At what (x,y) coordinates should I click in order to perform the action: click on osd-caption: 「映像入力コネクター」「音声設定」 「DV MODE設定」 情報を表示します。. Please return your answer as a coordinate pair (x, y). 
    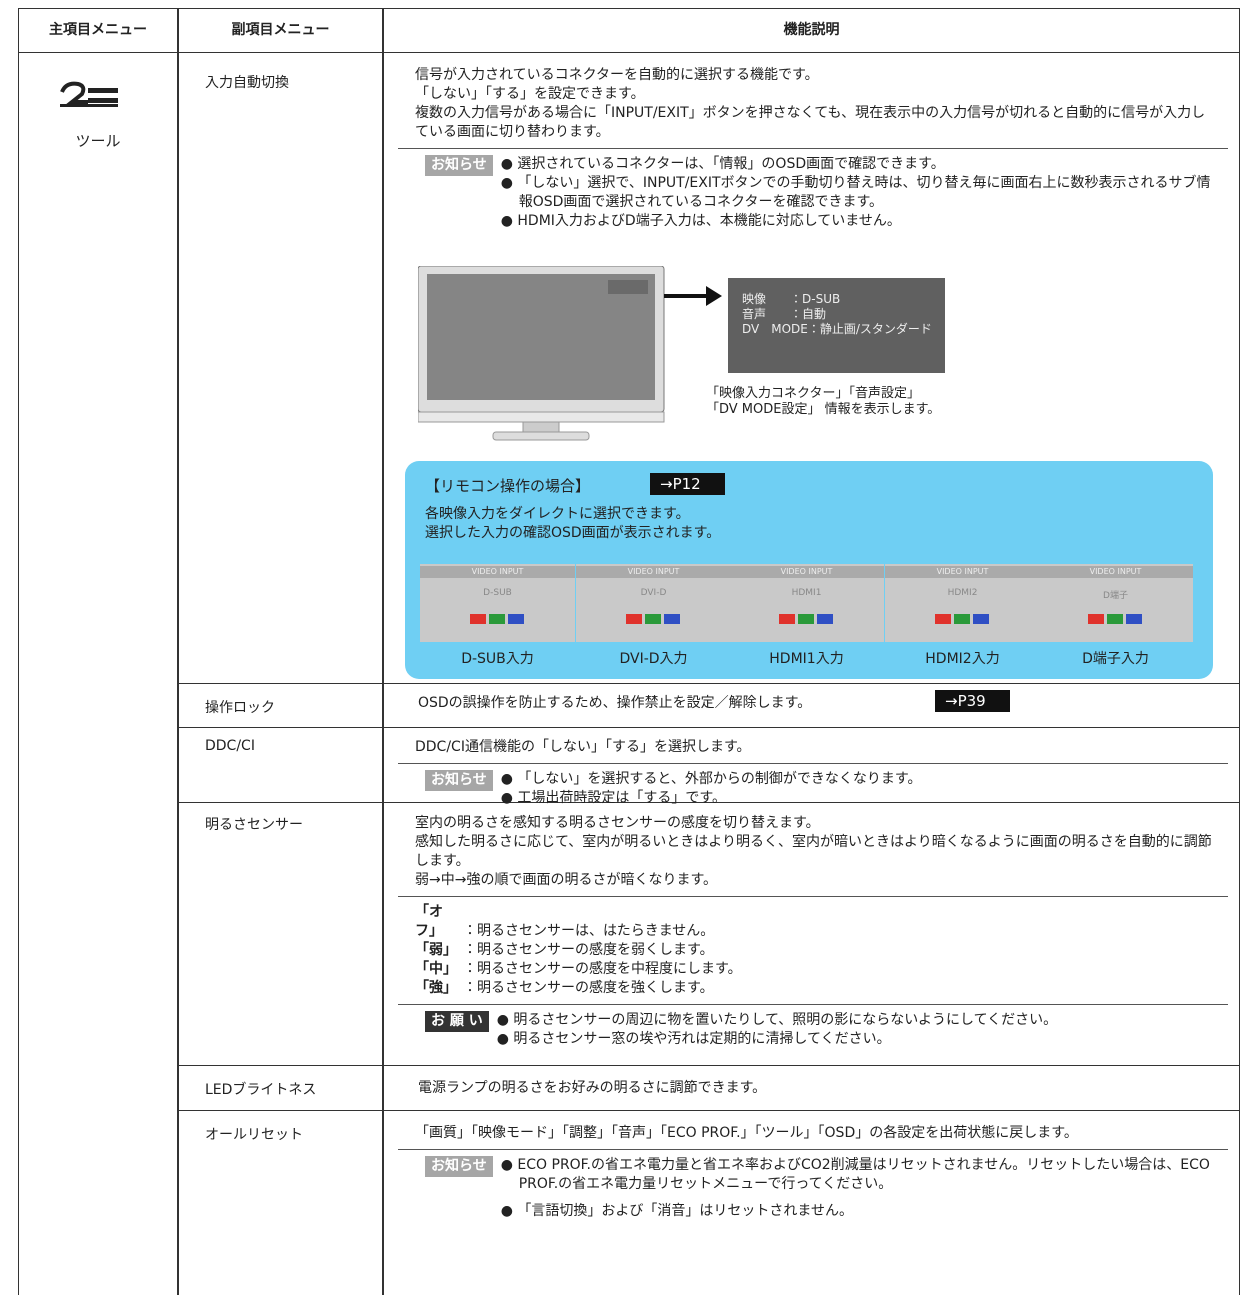
    Looking at the image, I should click on (823, 402).